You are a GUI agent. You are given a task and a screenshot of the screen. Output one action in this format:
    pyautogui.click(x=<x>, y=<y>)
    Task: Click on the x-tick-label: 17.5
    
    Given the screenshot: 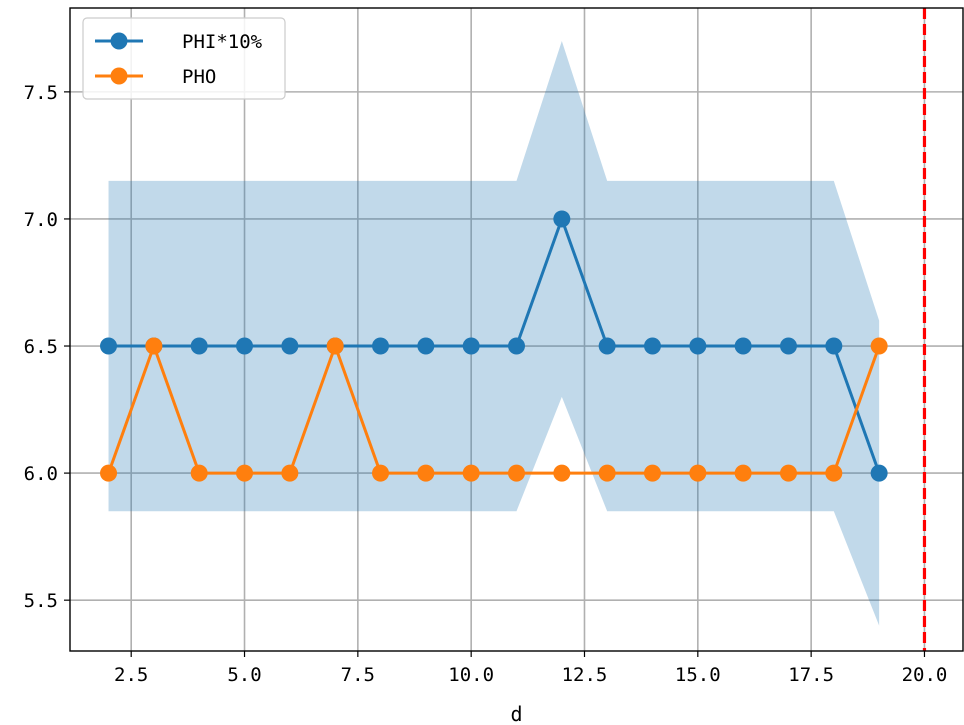 What is the action you would take?
    pyautogui.click(x=811, y=675)
    